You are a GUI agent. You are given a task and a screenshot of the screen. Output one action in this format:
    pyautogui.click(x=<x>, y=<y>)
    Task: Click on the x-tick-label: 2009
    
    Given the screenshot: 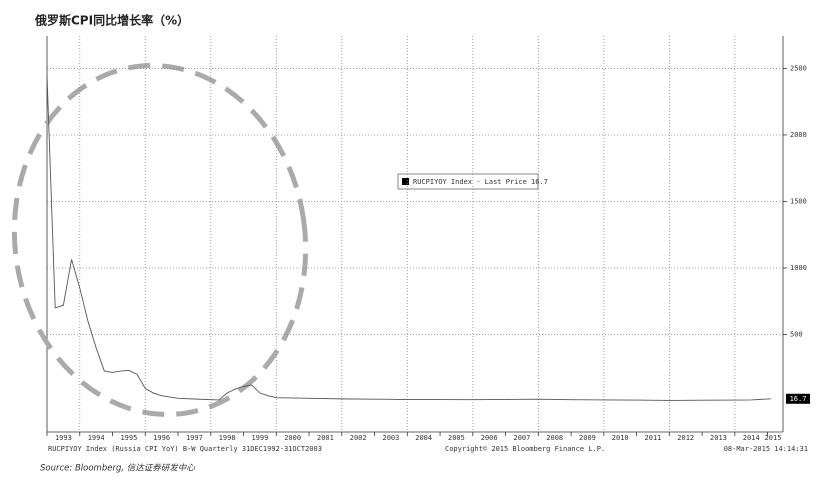 What is the action you would take?
    pyautogui.click(x=587, y=438)
    